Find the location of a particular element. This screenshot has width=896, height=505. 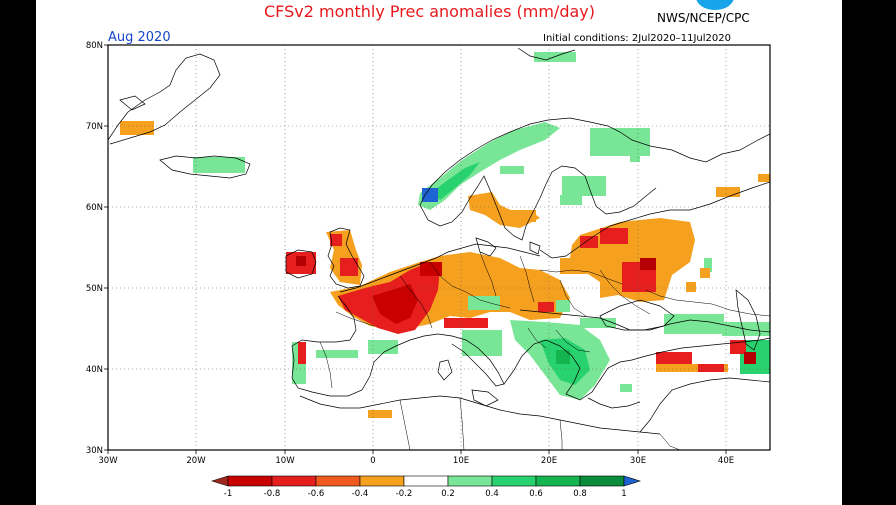

lon-label: 30W is located at coordinates (108, 461).